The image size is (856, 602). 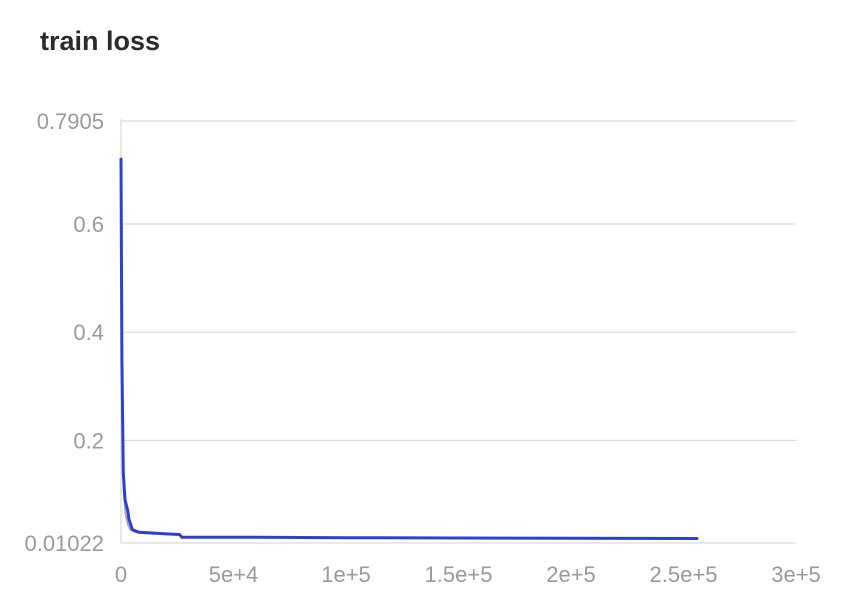 I want to click on x-tick-label: 2e+5, so click(x=571, y=574).